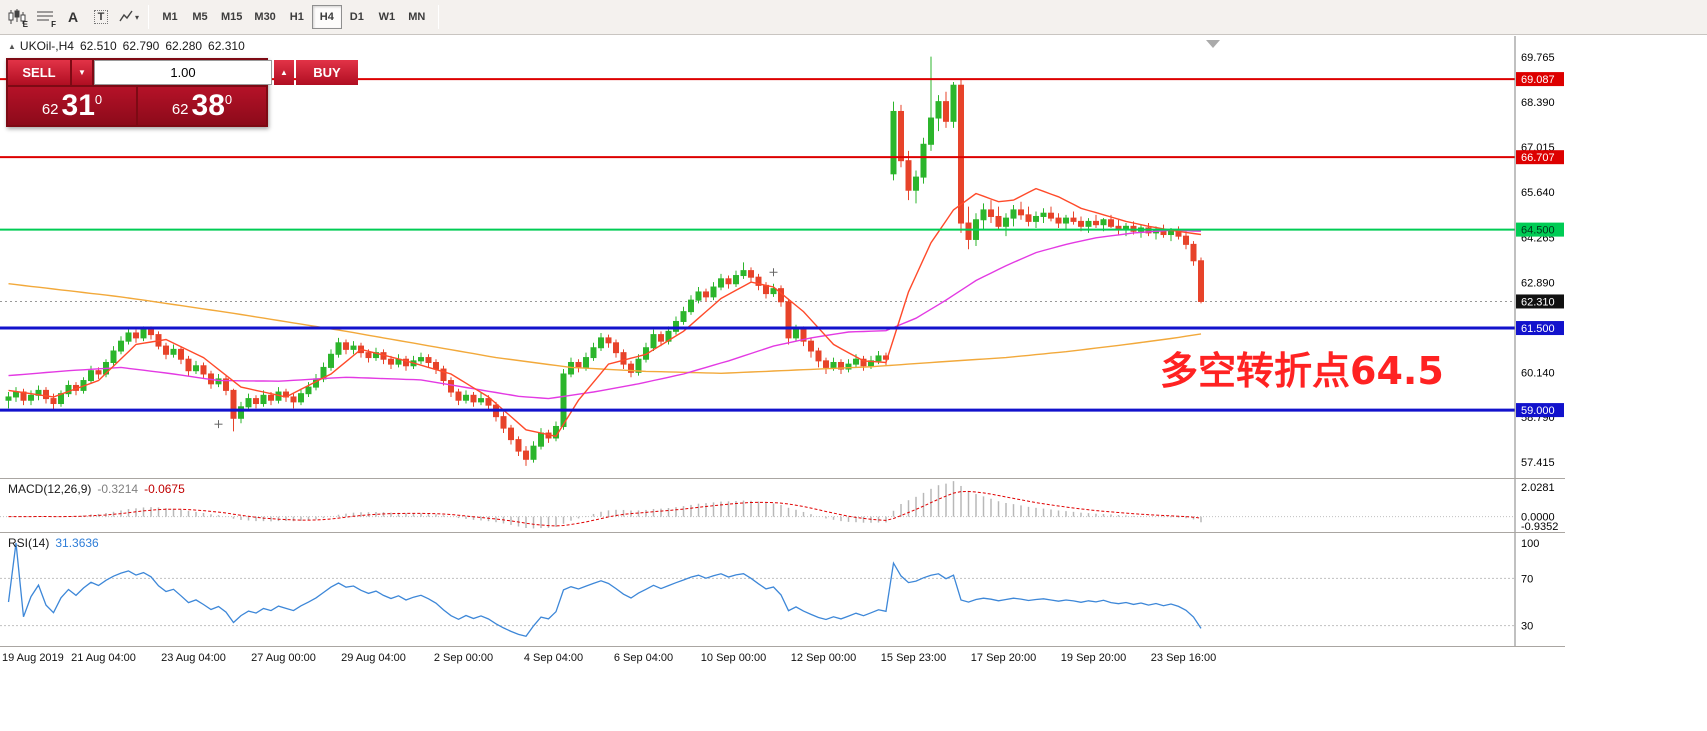  Describe the element at coordinates (327, 72) in the screenshot. I see `buy-button: BUY` at that location.